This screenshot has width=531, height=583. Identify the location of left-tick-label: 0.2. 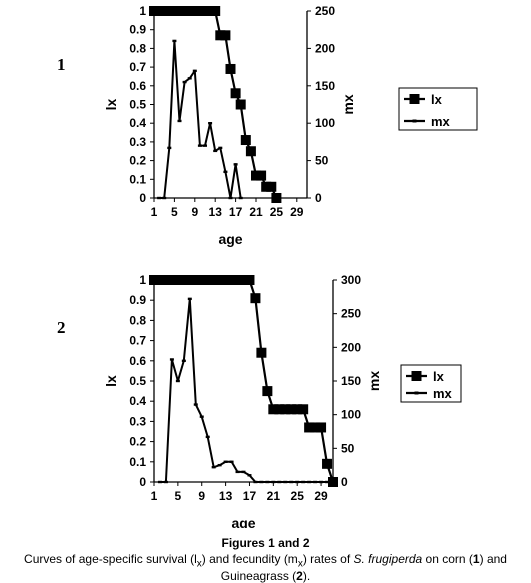
(137, 442).